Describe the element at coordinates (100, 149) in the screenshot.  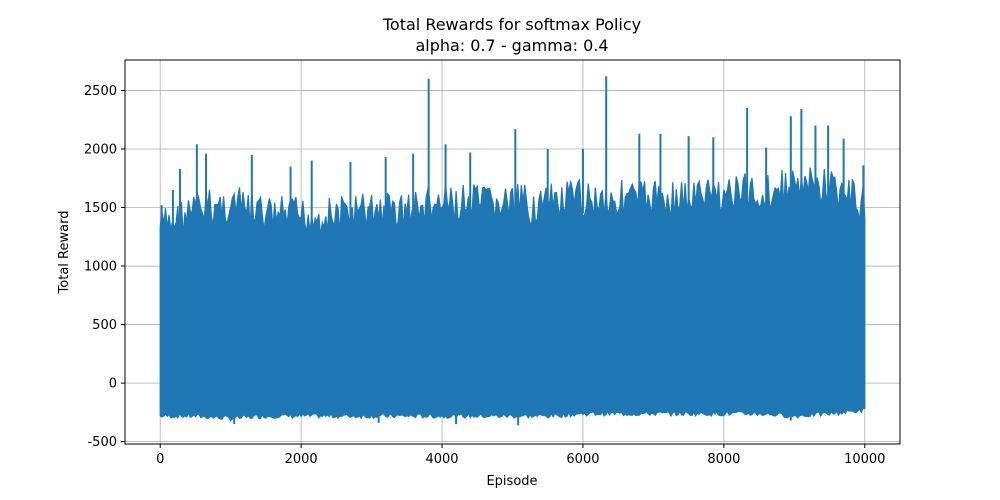
I see `y-tick-label: 2000` at that location.